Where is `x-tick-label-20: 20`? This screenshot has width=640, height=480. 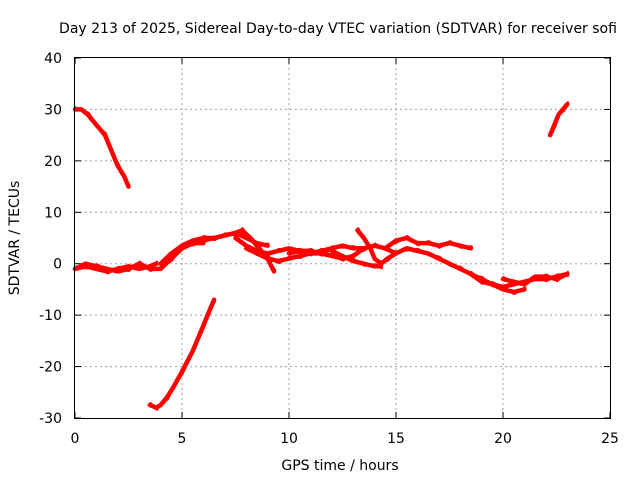 x-tick-label-20: 20 is located at coordinates (503, 439).